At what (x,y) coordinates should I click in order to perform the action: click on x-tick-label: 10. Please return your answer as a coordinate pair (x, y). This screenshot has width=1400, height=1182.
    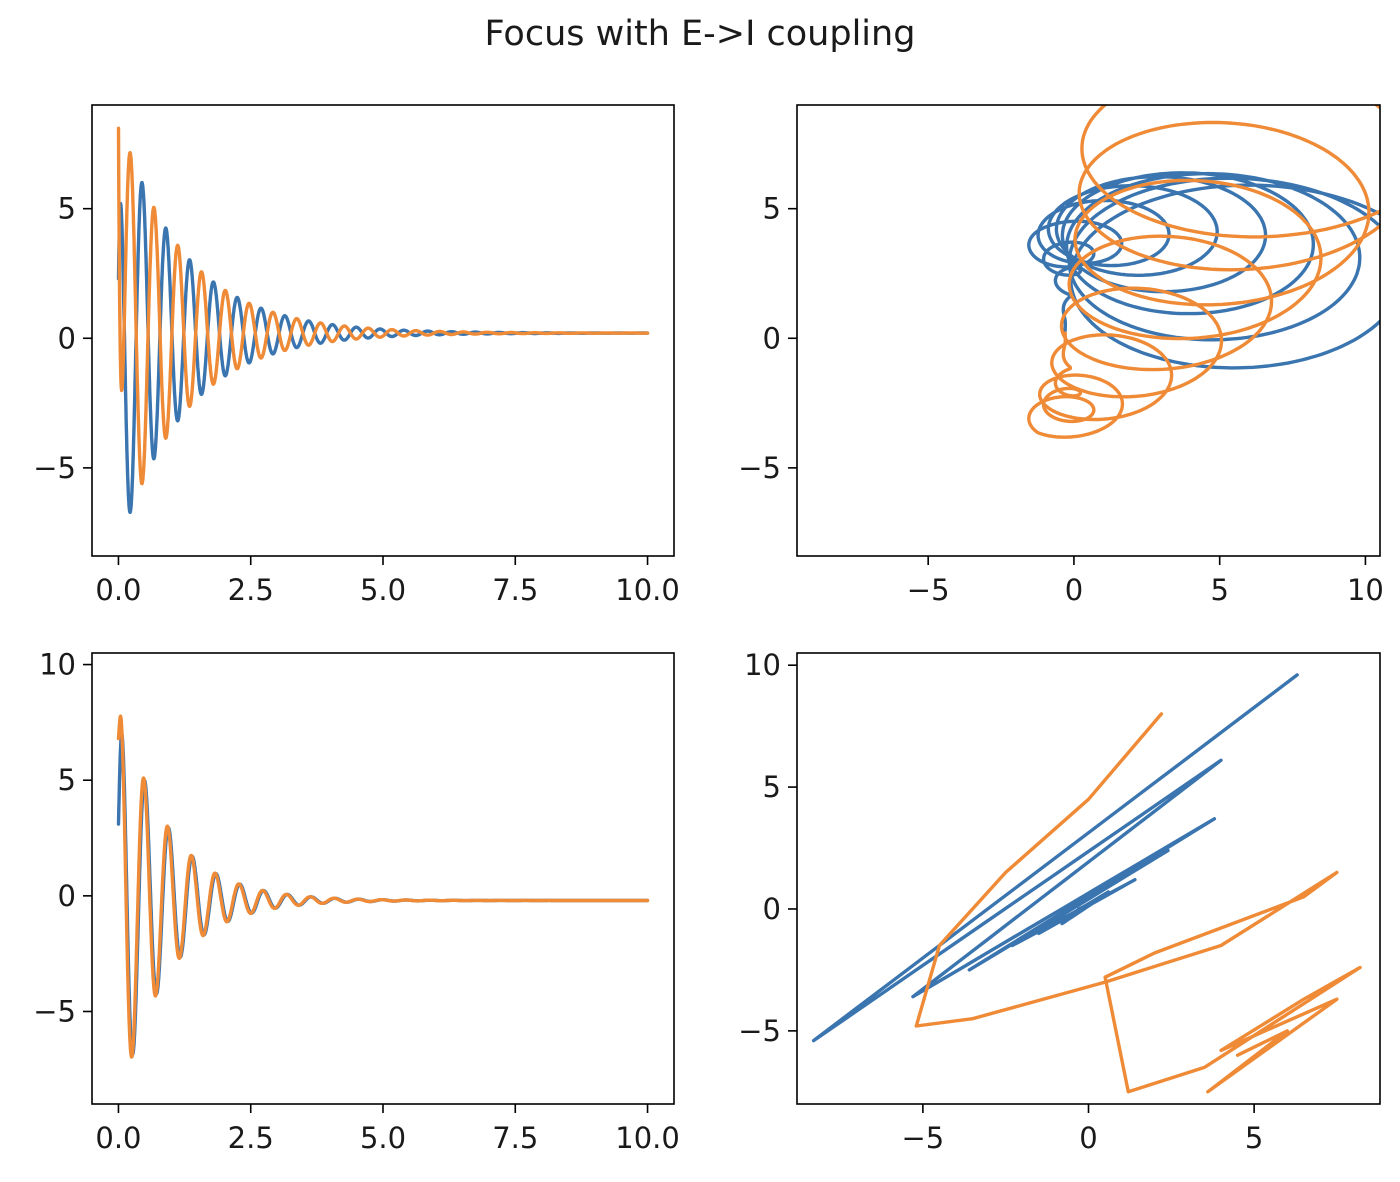
    Looking at the image, I should click on (1365, 590).